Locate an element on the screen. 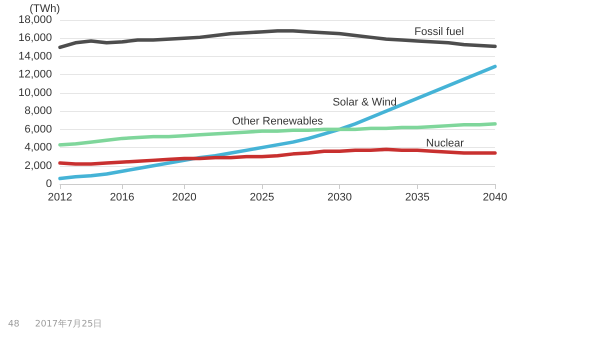 This screenshot has width=595, height=348. y-tick-label: 8,000 is located at coordinates (38, 111).